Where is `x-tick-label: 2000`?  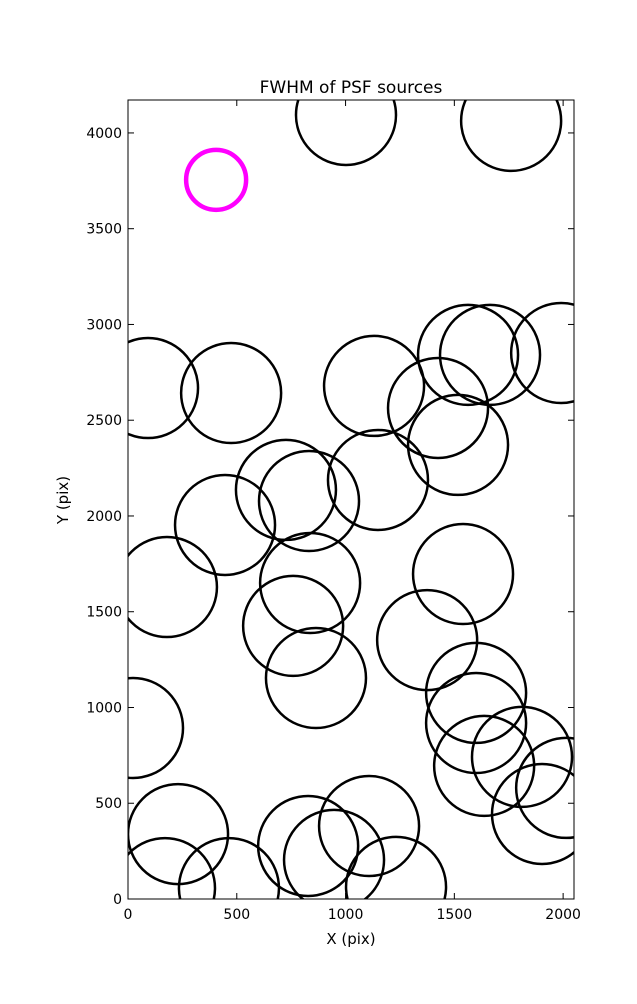
x-tick-label: 2000 is located at coordinates (563, 915).